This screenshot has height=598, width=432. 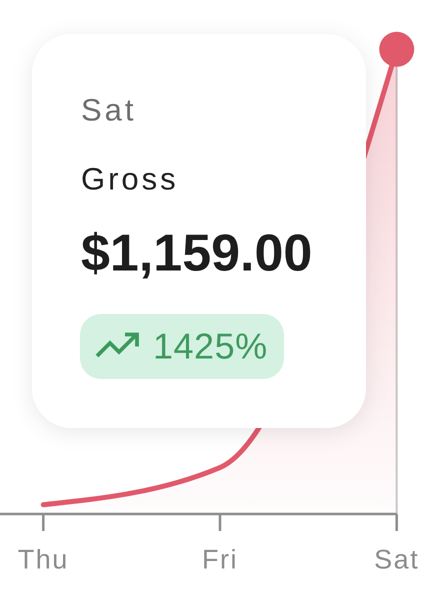 What do you see at coordinates (43, 559) in the screenshot?
I see `x-tick-label: Thu` at bounding box center [43, 559].